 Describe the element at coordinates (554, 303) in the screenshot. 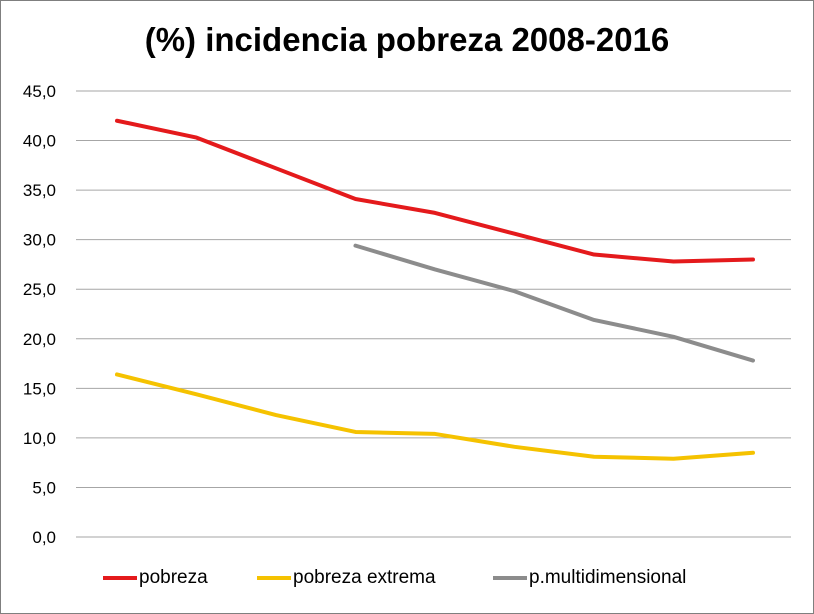

I see `series-line-p-multidimensional` at that location.